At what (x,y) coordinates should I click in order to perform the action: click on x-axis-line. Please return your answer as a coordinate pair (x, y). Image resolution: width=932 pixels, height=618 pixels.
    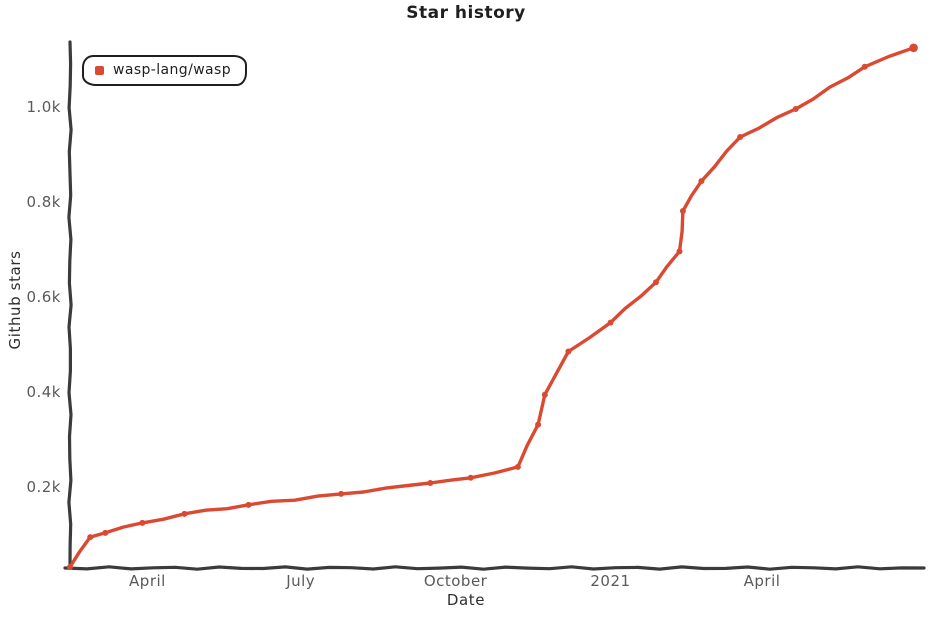
    Looking at the image, I should click on (494, 568).